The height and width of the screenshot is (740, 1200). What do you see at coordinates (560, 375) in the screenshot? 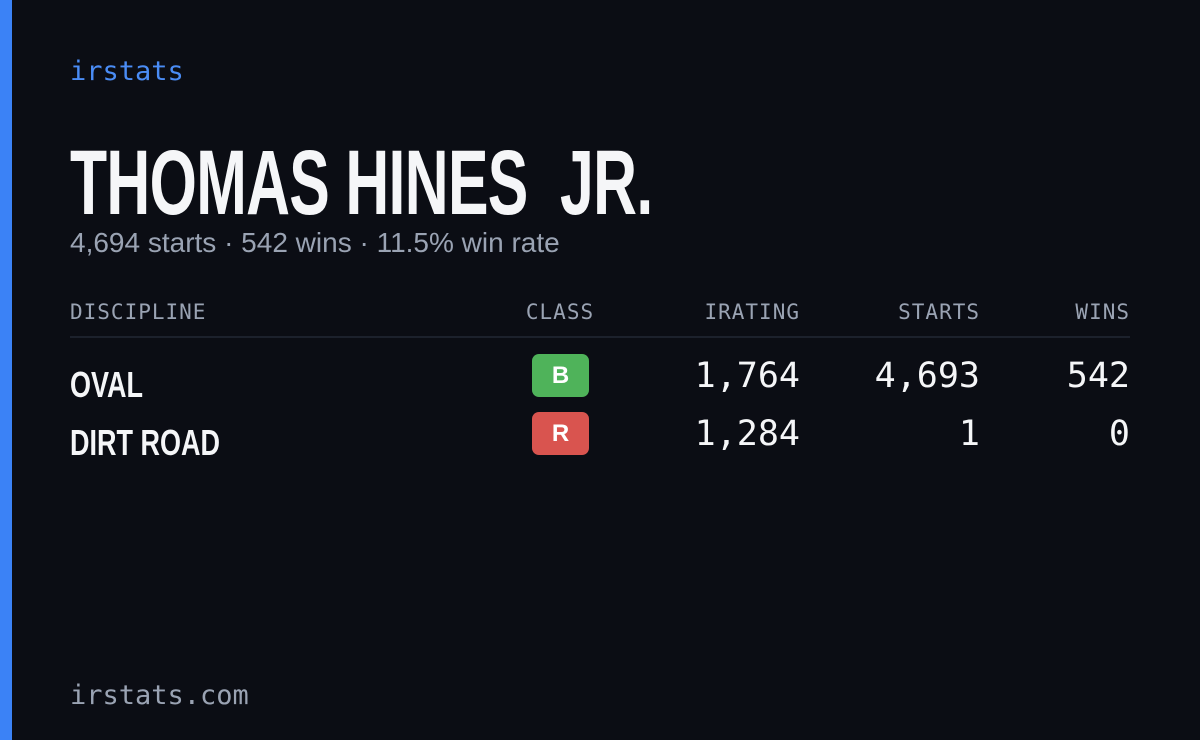
I see `class-badge: B` at bounding box center [560, 375].